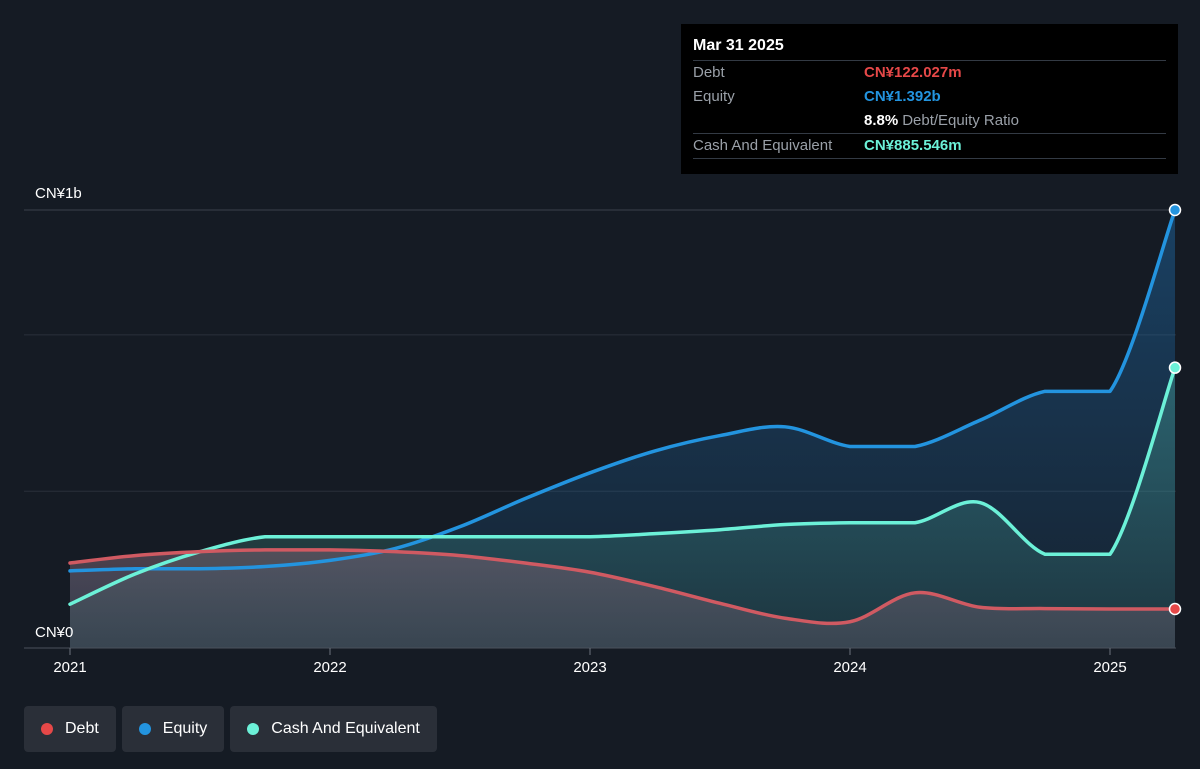 The height and width of the screenshot is (769, 1200). What do you see at coordinates (1175, 210) in the screenshot?
I see `equity-end-point` at bounding box center [1175, 210].